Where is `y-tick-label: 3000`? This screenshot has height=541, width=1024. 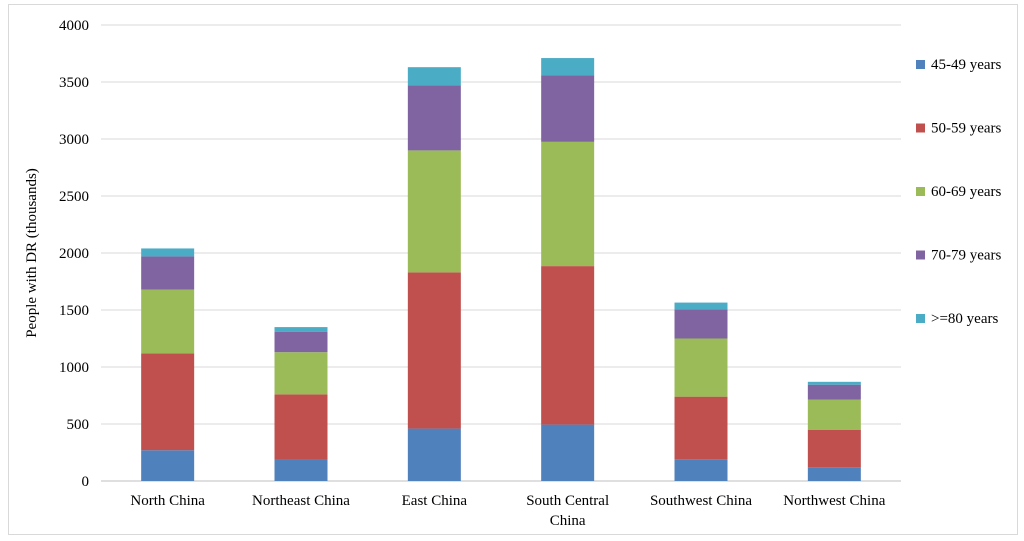
y-tick-label: 3000 is located at coordinates (74, 140).